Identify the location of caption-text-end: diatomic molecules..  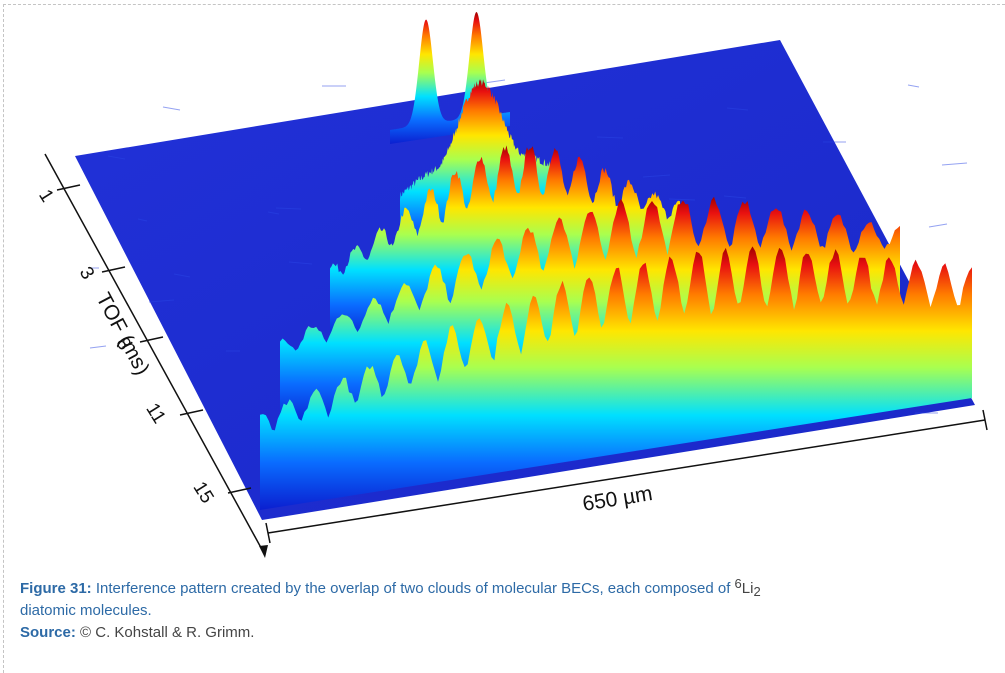
(86, 610).